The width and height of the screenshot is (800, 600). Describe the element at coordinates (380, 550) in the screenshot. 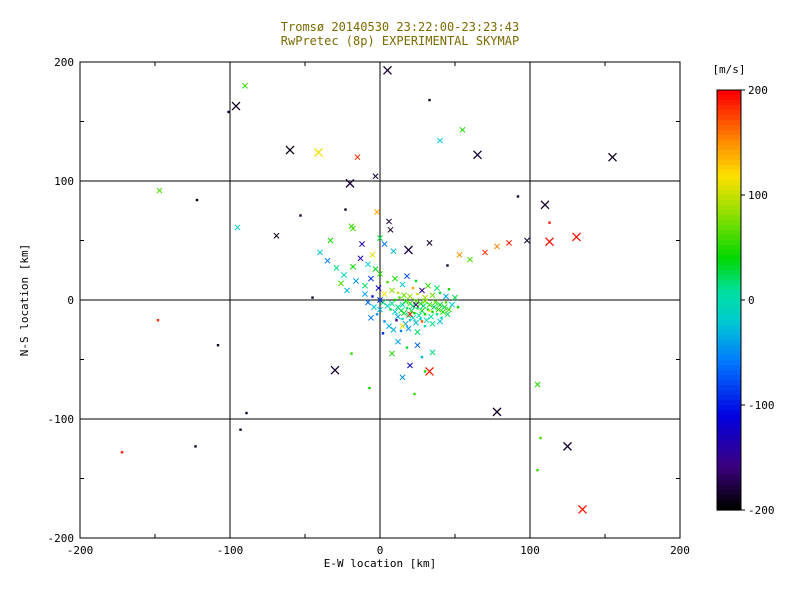

I see `x-tick-label: 0` at that location.